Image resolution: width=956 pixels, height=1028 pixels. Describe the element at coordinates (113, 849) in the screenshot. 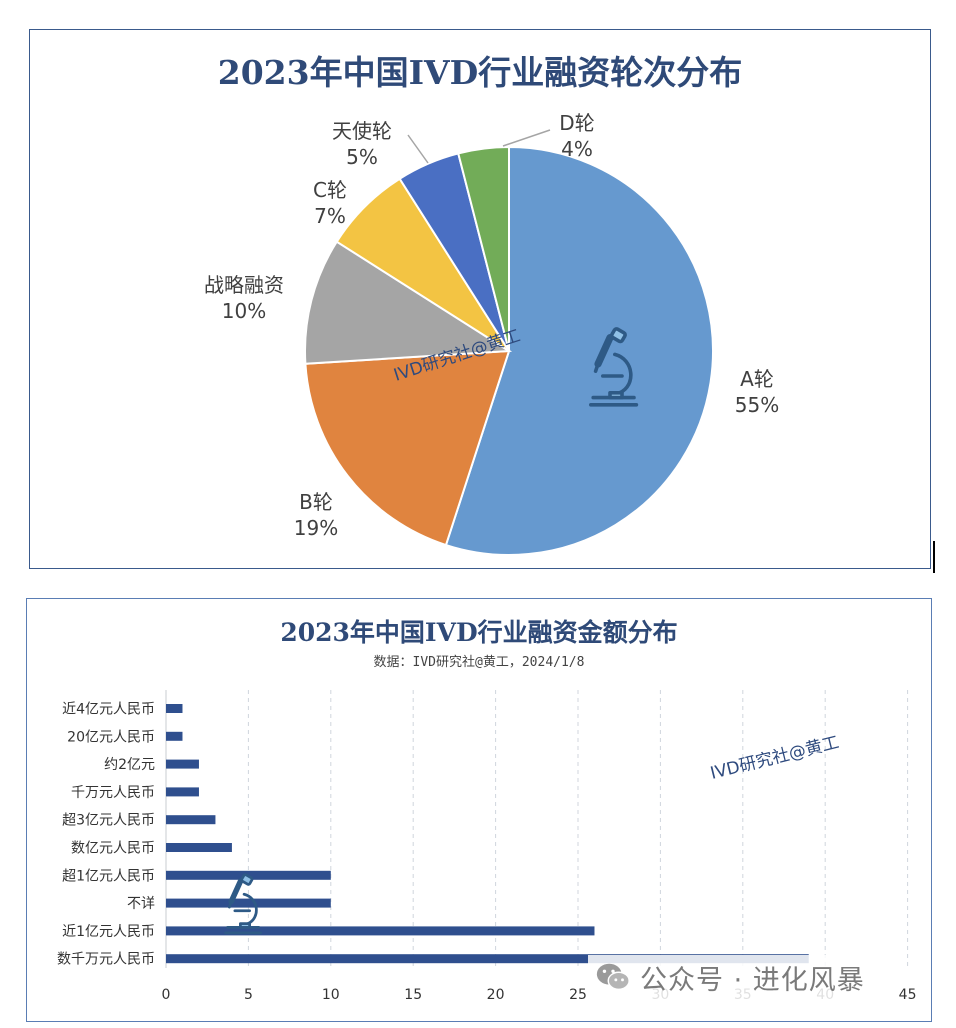

I see `category-label: 数亿元人民币` at that location.